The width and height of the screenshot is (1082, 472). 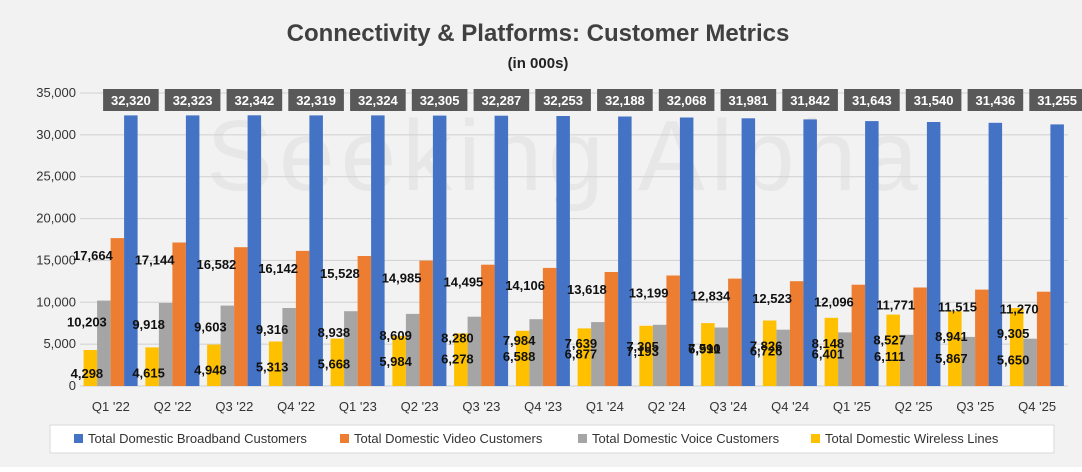 I want to click on data-label: 7,193, so click(x=642, y=351).